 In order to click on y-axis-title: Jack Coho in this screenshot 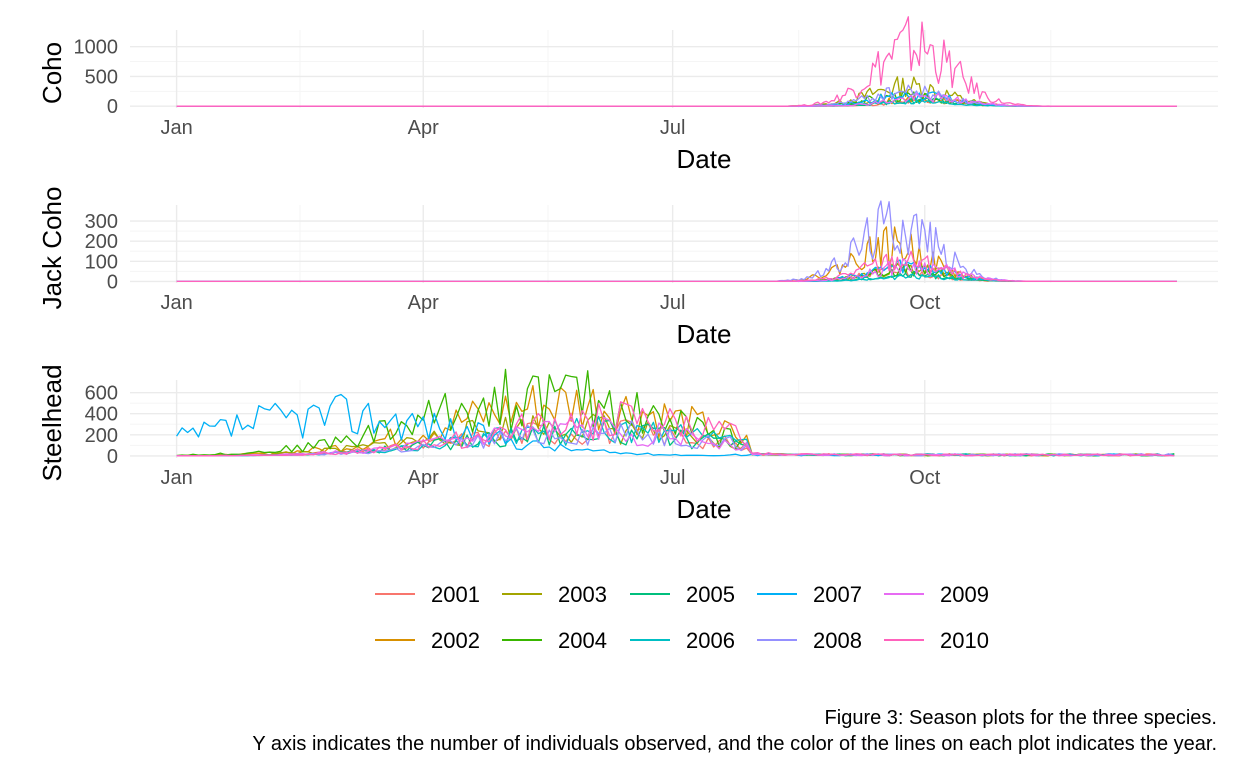, I will do `click(52, 248)`.